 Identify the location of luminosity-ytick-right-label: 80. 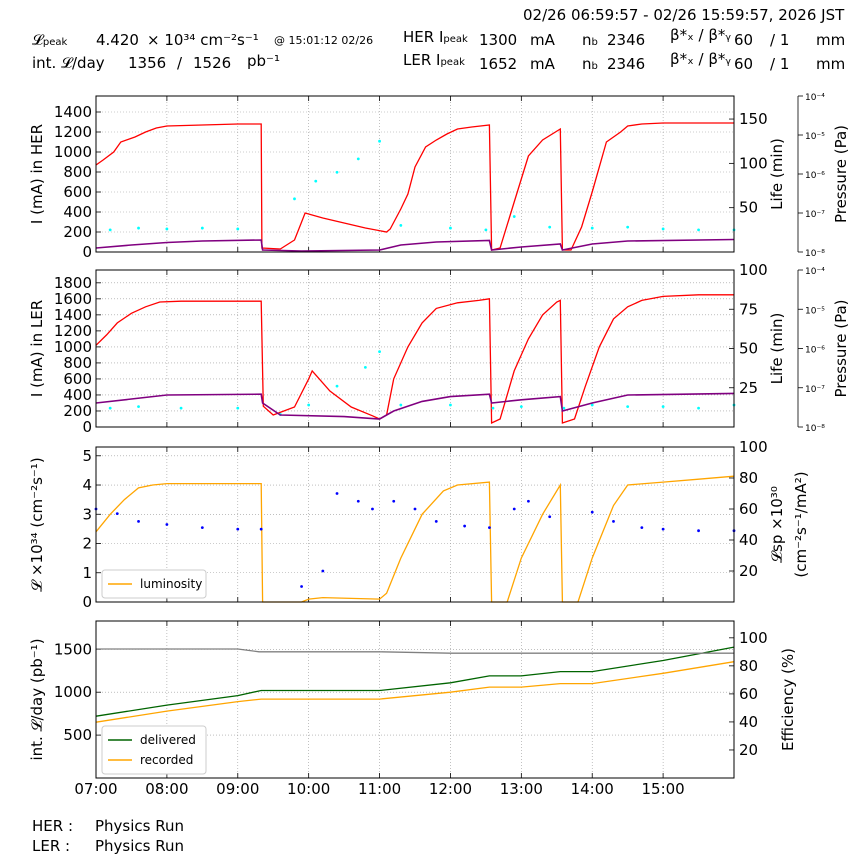
(748, 478).